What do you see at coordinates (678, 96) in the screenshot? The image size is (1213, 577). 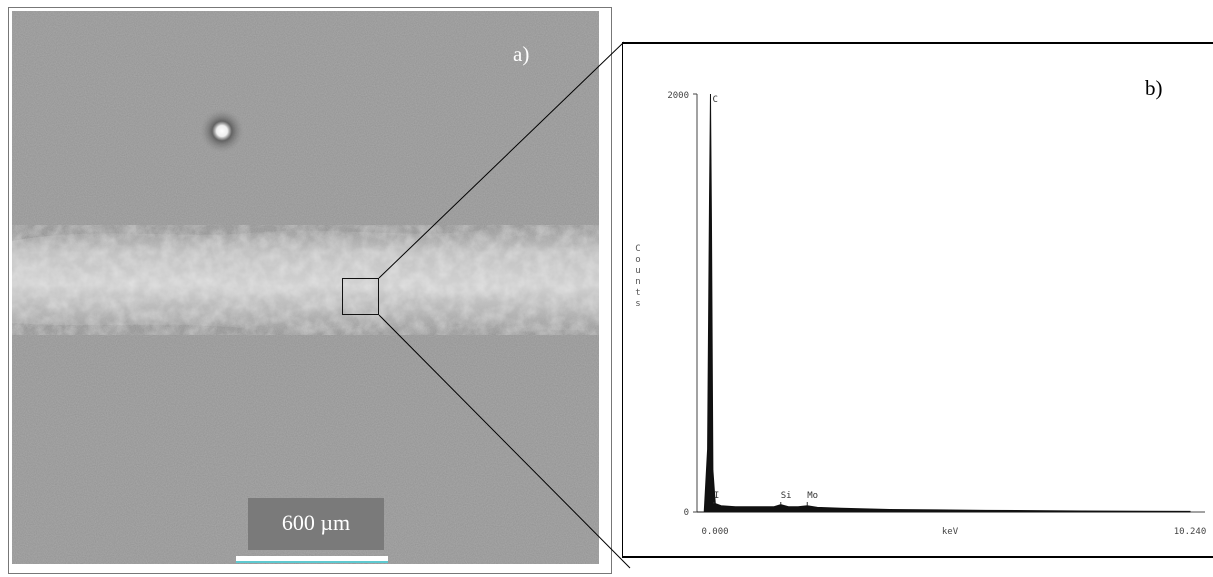 I see `y-tick-label-max: 2000` at bounding box center [678, 96].